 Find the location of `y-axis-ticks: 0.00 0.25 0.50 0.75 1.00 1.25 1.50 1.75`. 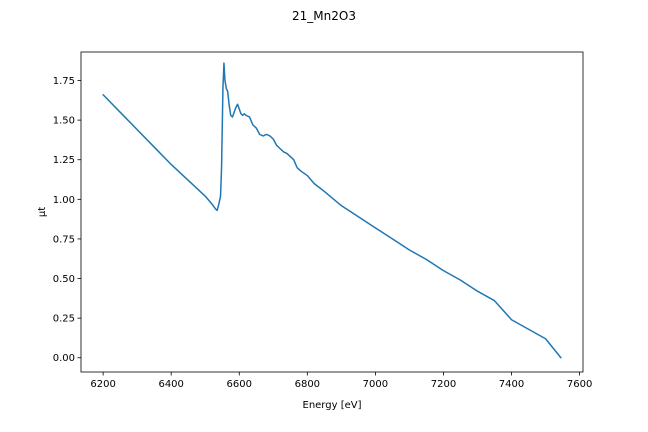

y-axis-ticks: 0.00 0.25 0.50 0.75 1.00 1.25 1.50 1.75 is located at coordinates (67, 220).